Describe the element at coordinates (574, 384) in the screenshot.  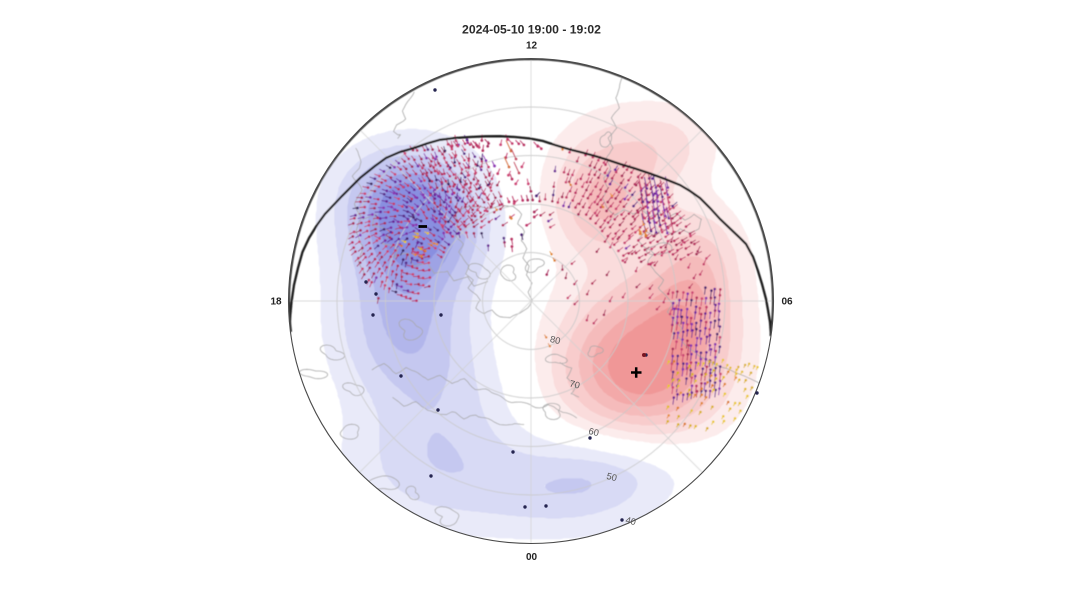
I see `svg-text: 70` at that location.